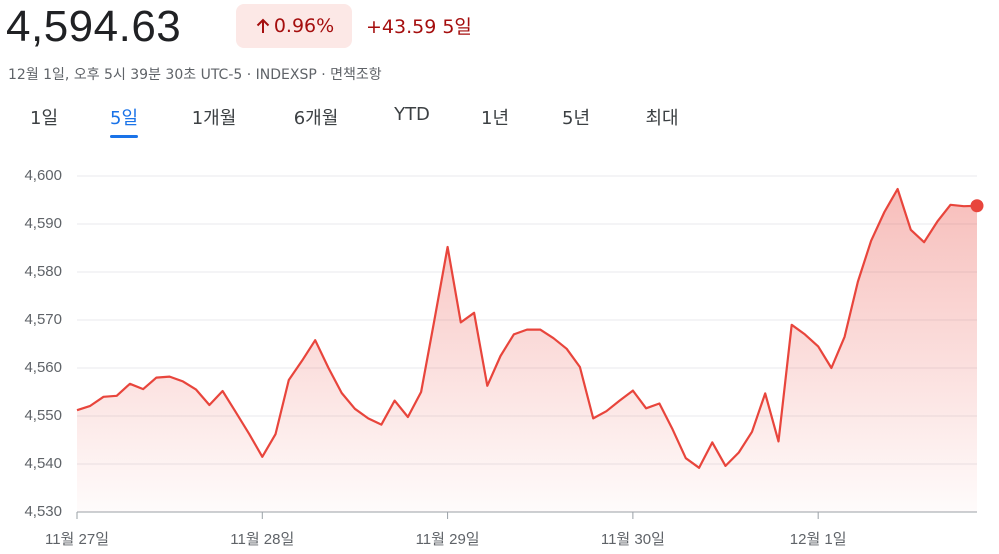 This screenshot has height=554, width=999. Describe the element at coordinates (662, 118) in the screenshot. I see `tab: 최대` at that location.